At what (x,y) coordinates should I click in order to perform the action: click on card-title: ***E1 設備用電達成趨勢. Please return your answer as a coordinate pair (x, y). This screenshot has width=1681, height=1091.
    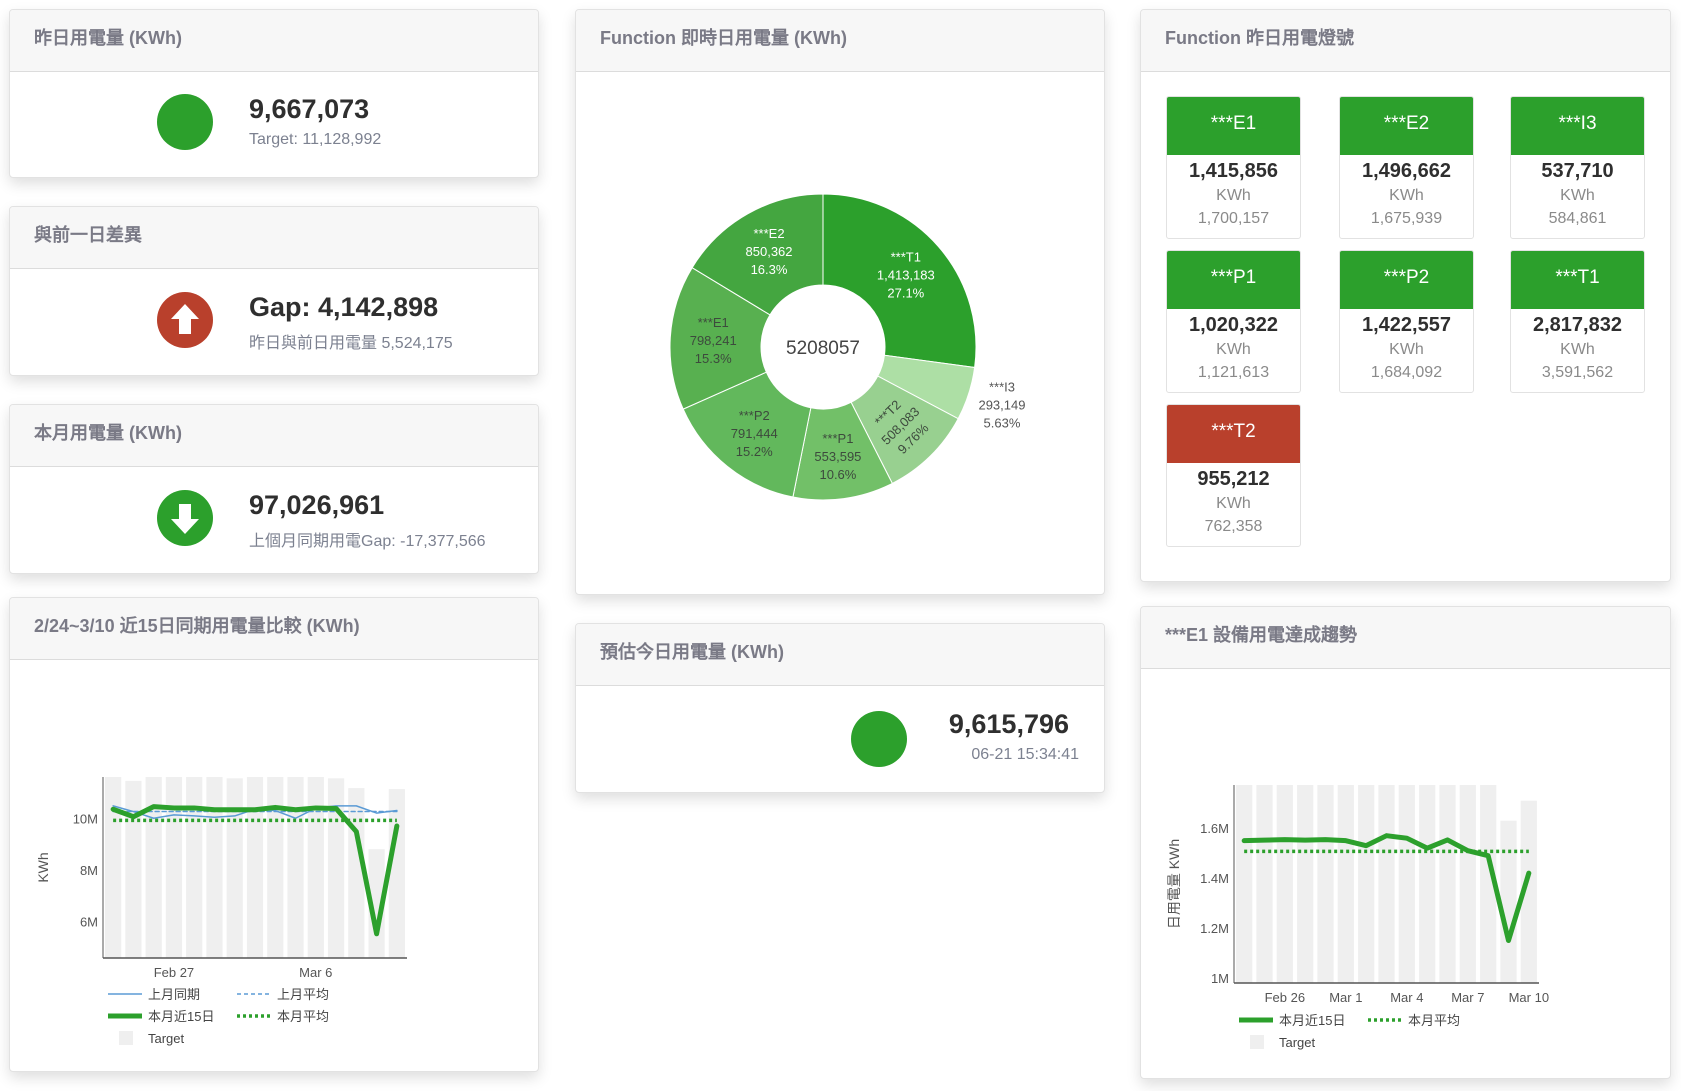
    Looking at the image, I should click on (1405, 638).